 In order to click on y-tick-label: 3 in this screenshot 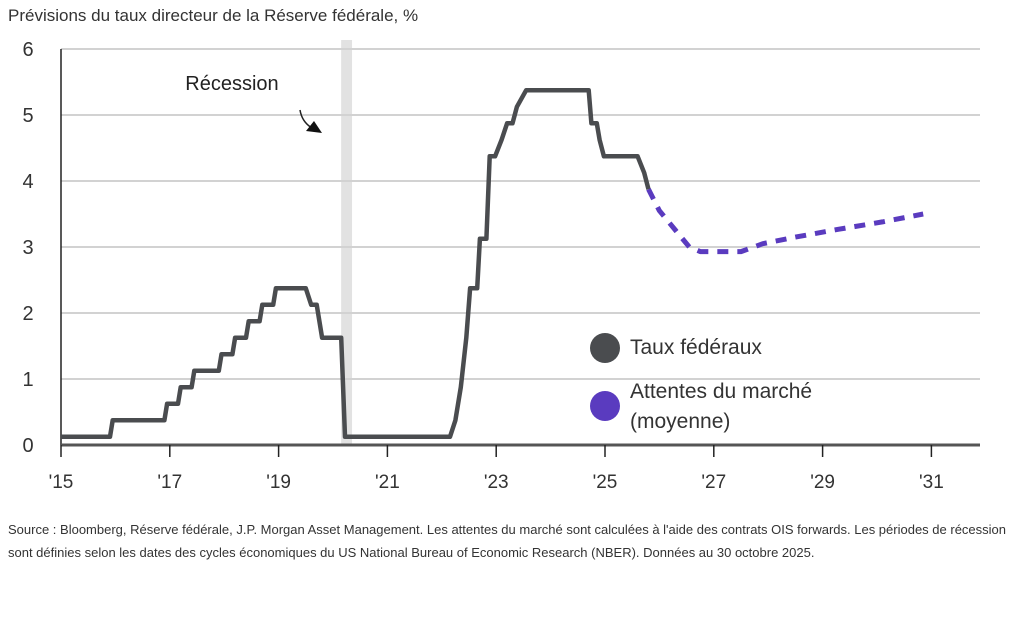, I will do `click(27, 248)`.